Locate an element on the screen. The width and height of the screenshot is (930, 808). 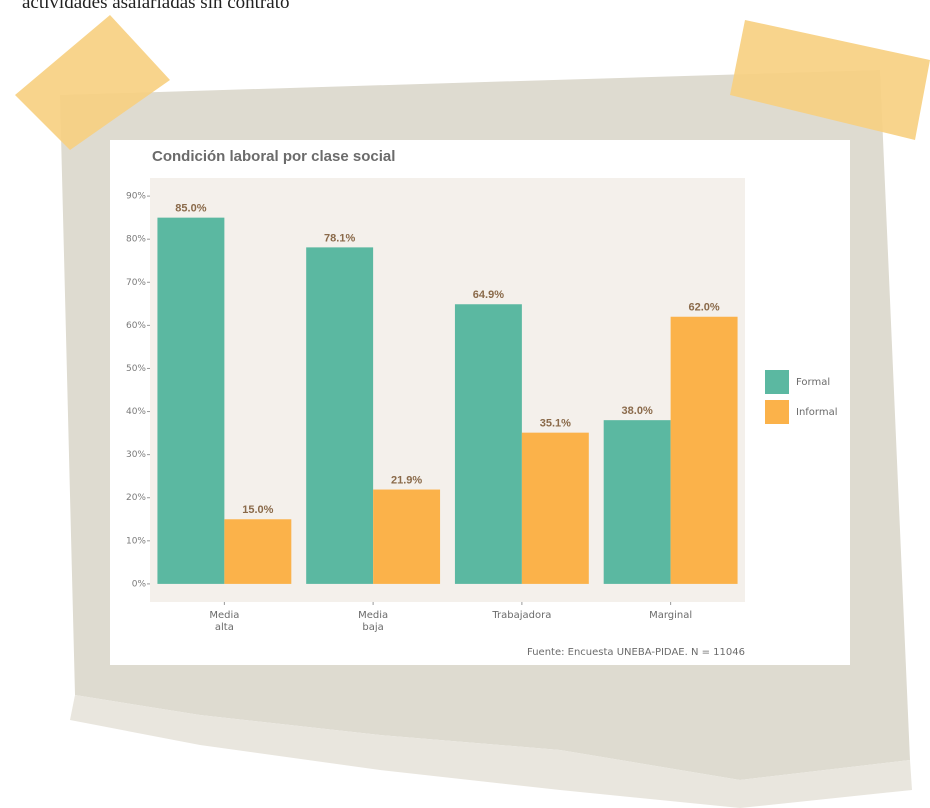
value-label: 15.0% is located at coordinates (257, 510).